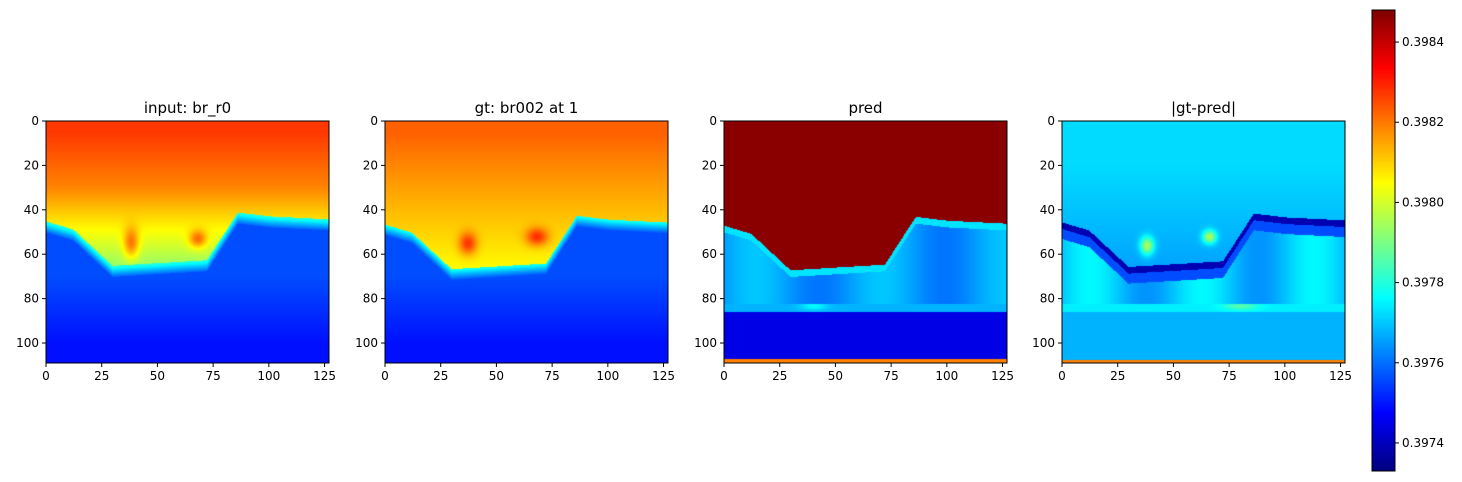 This screenshot has width=1462, height=482. I want to click on heatmap-panel-2: gt: br002 at 1 0 25 50 75 100 125 0 20 40 60 80 100, so click(515, 241).